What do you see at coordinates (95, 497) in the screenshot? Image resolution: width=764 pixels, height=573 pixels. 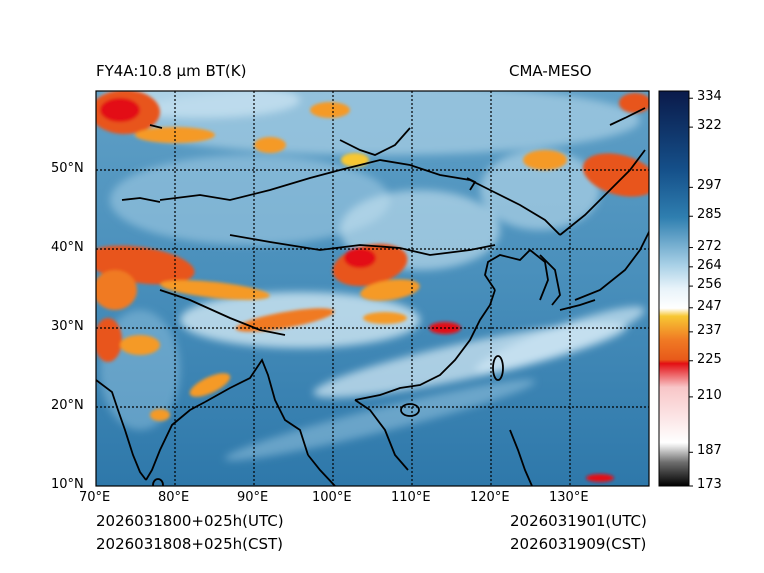 I see `lon-tick-70: 70°E` at bounding box center [95, 497].